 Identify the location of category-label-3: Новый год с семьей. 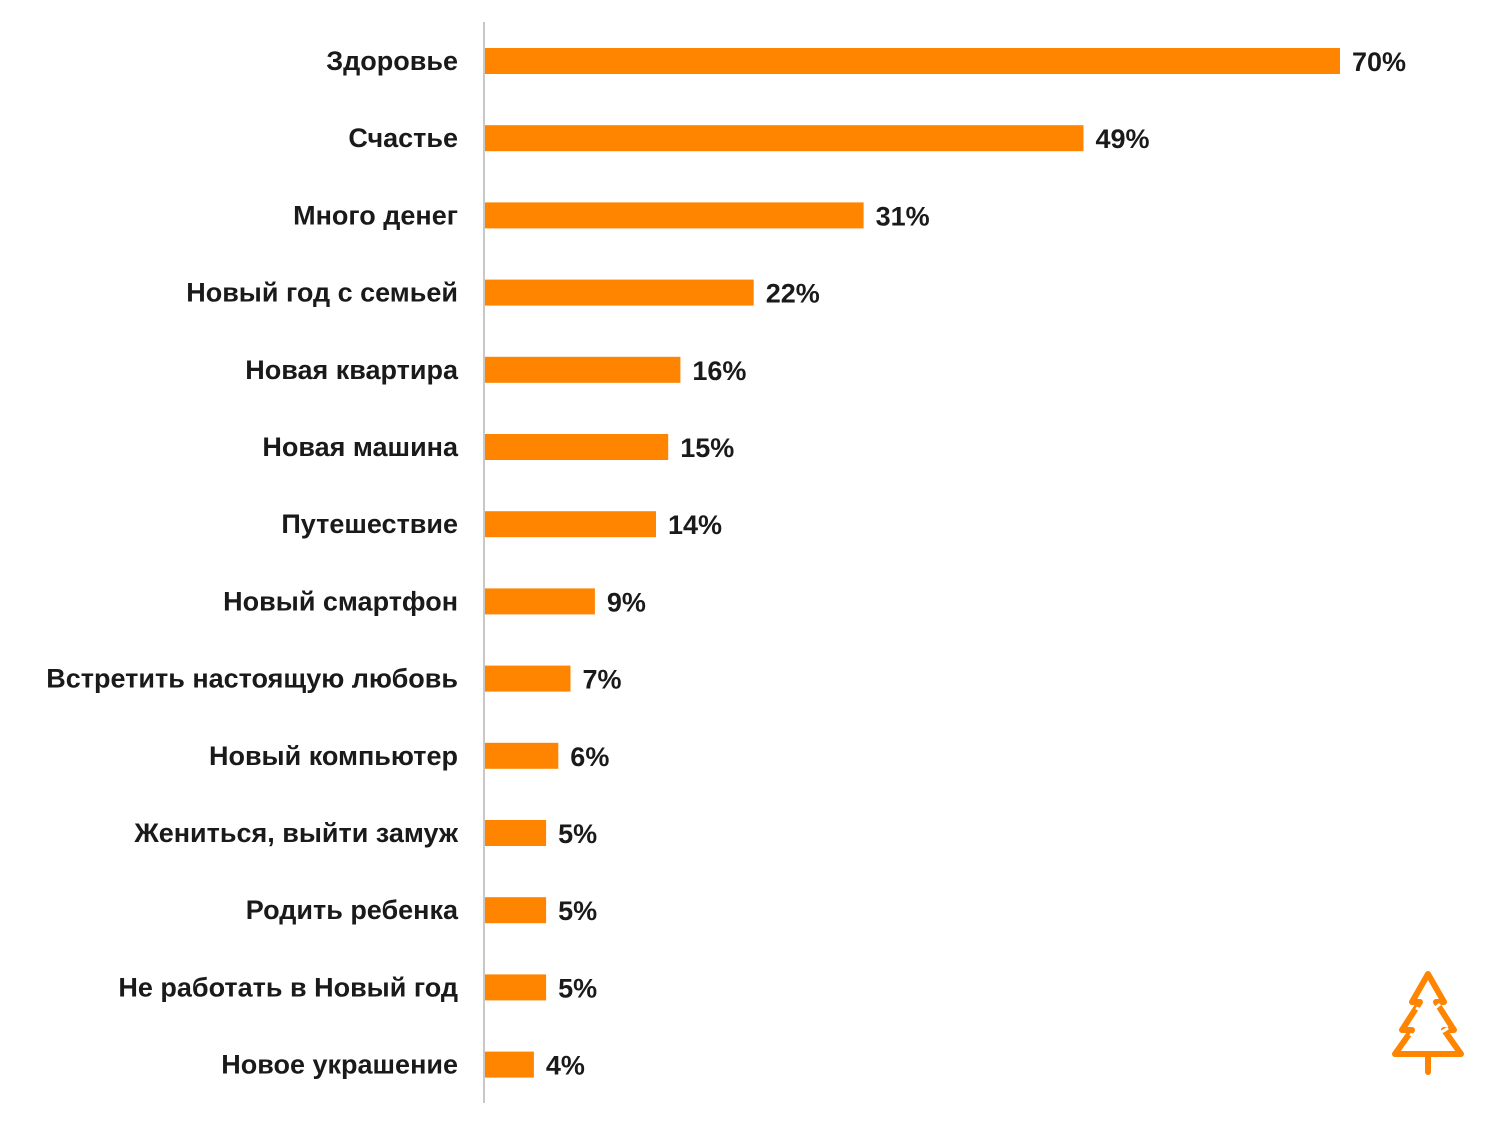
(322, 293).